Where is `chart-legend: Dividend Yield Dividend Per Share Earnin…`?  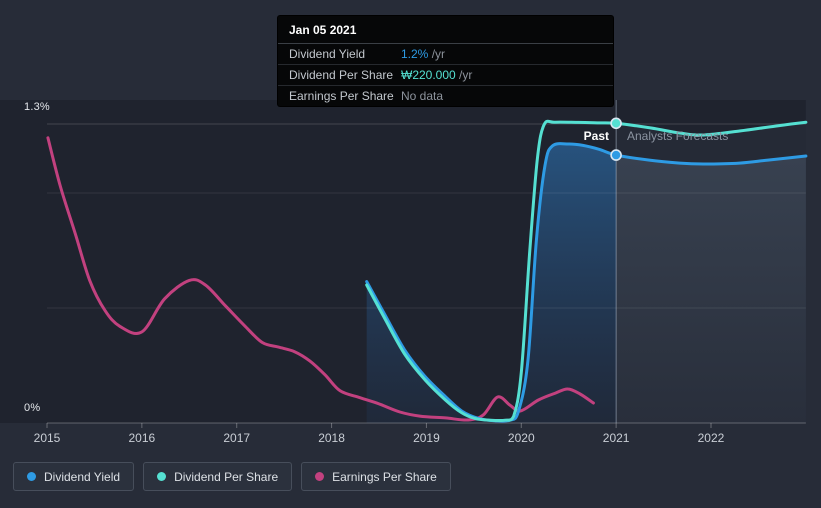
chart-legend: Dividend Yield Dividend Per Share Earnin… is located at coordinates (232, 476).